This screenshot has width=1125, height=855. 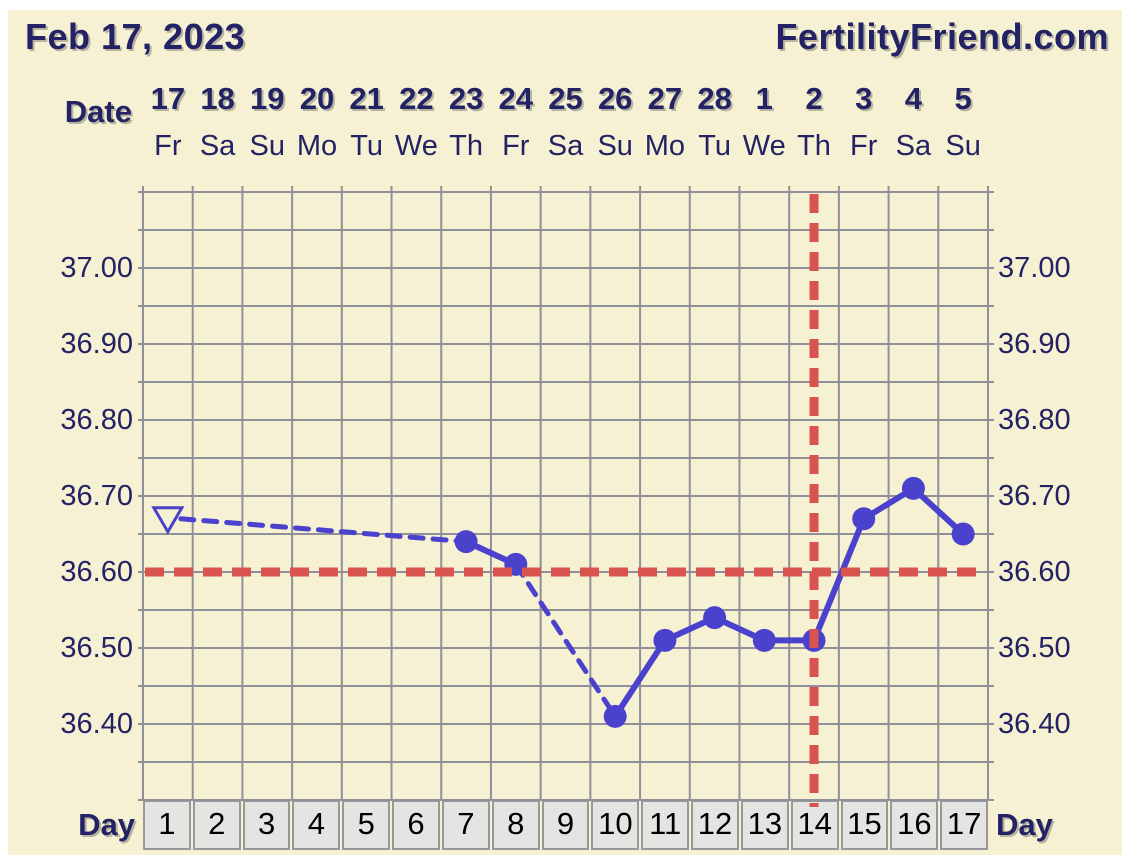 What do you see at coordinates (764, 98) in the screenshot?
I see `date-number: 1` at bounding box center [764, 98].